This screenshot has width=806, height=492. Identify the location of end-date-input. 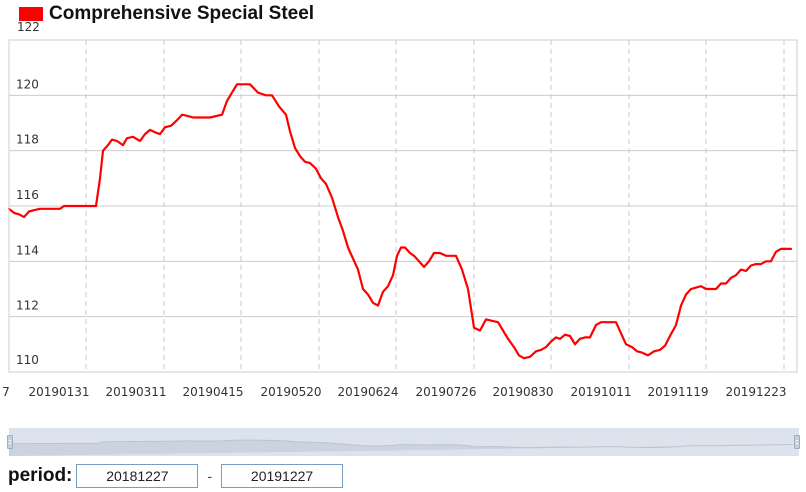
(282, 476).